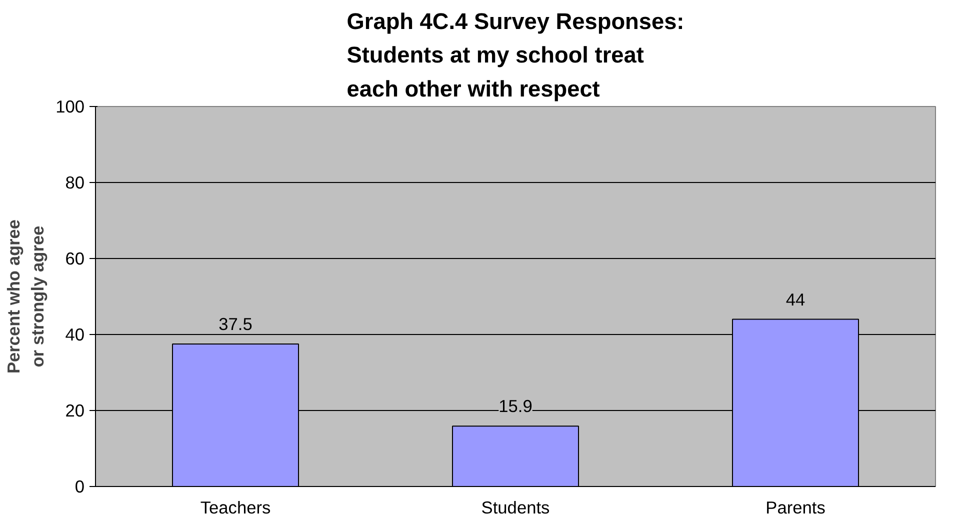 The image size is (965, 531). Describe the element at coordinates (70, 106) in the screenshot. I see `y-tick-label: 100` at that location.